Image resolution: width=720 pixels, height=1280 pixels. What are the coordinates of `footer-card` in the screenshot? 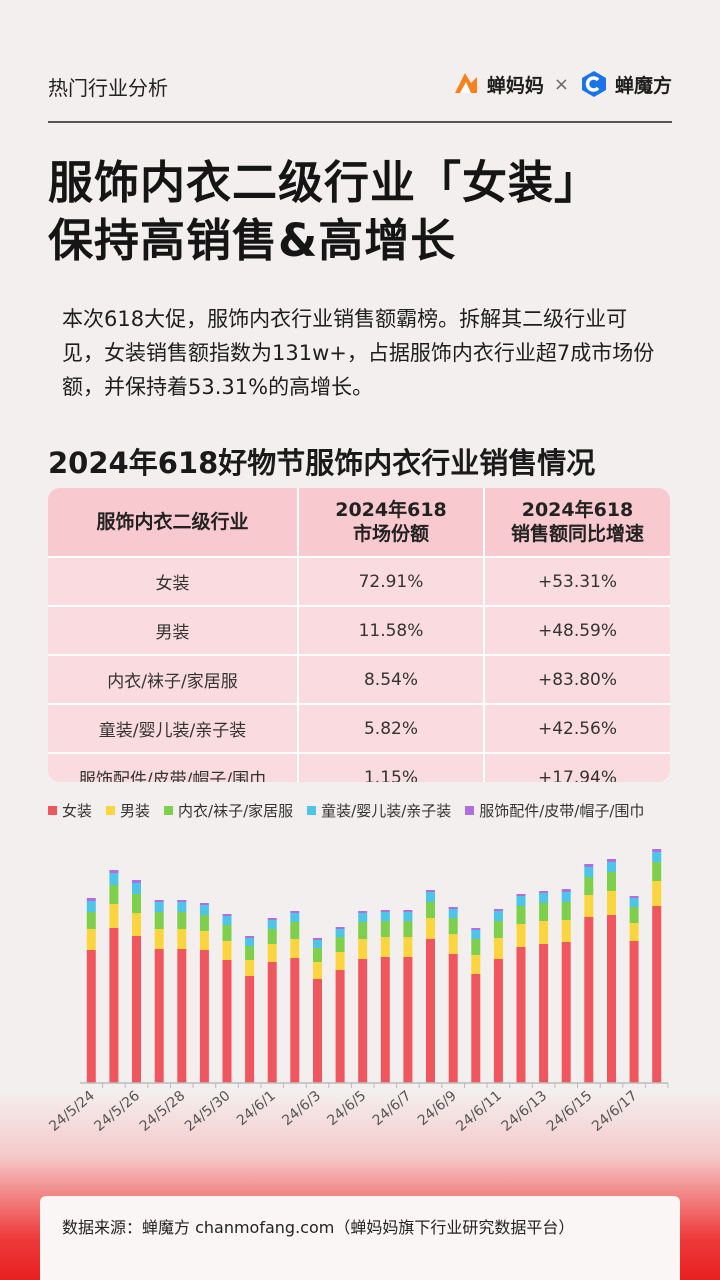 It's located at (360, 1238).